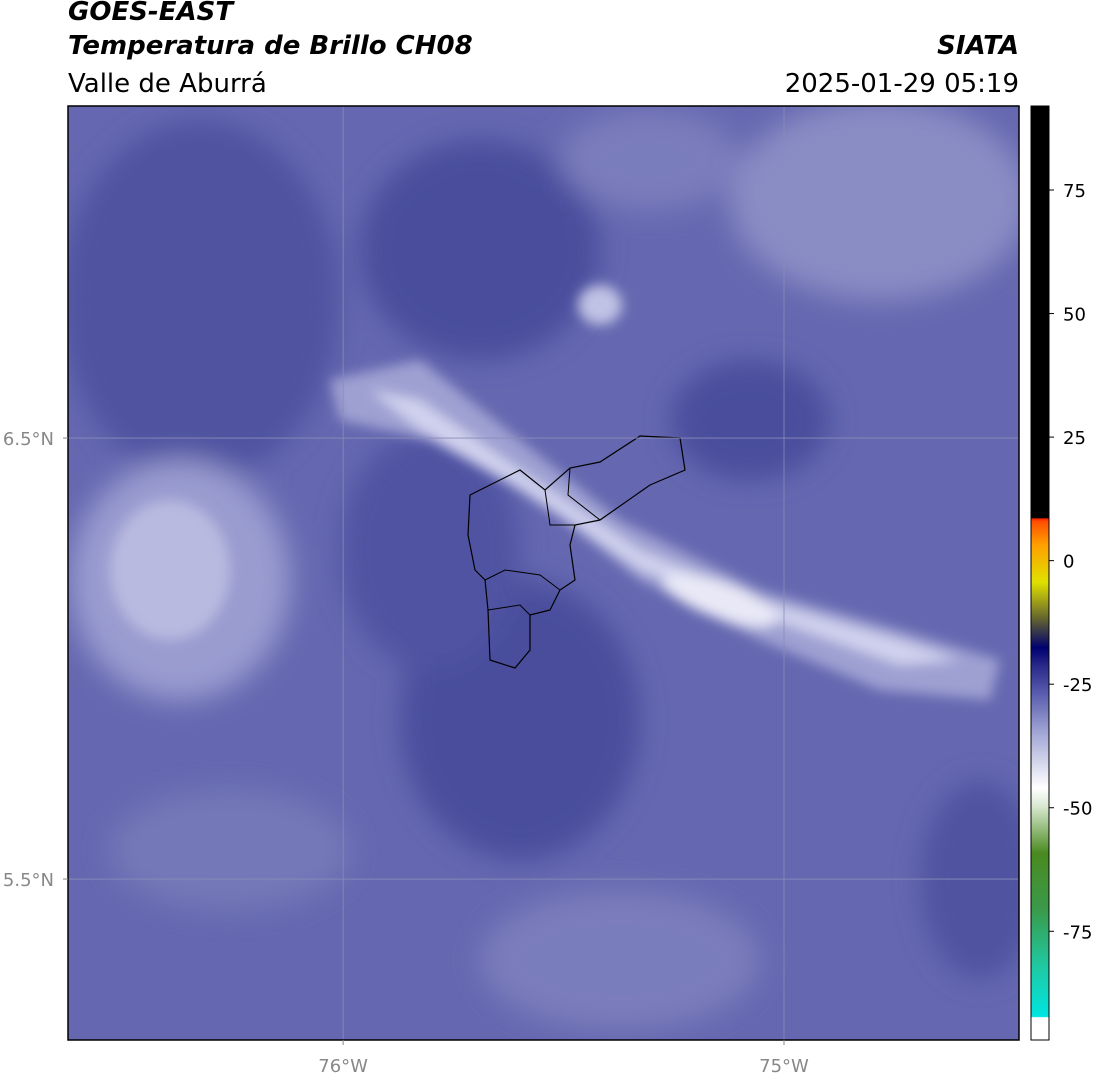  Describe the element at coordinates (784, 1066) in the screenshot. I see `x-tick-label: 75°W` at that location.